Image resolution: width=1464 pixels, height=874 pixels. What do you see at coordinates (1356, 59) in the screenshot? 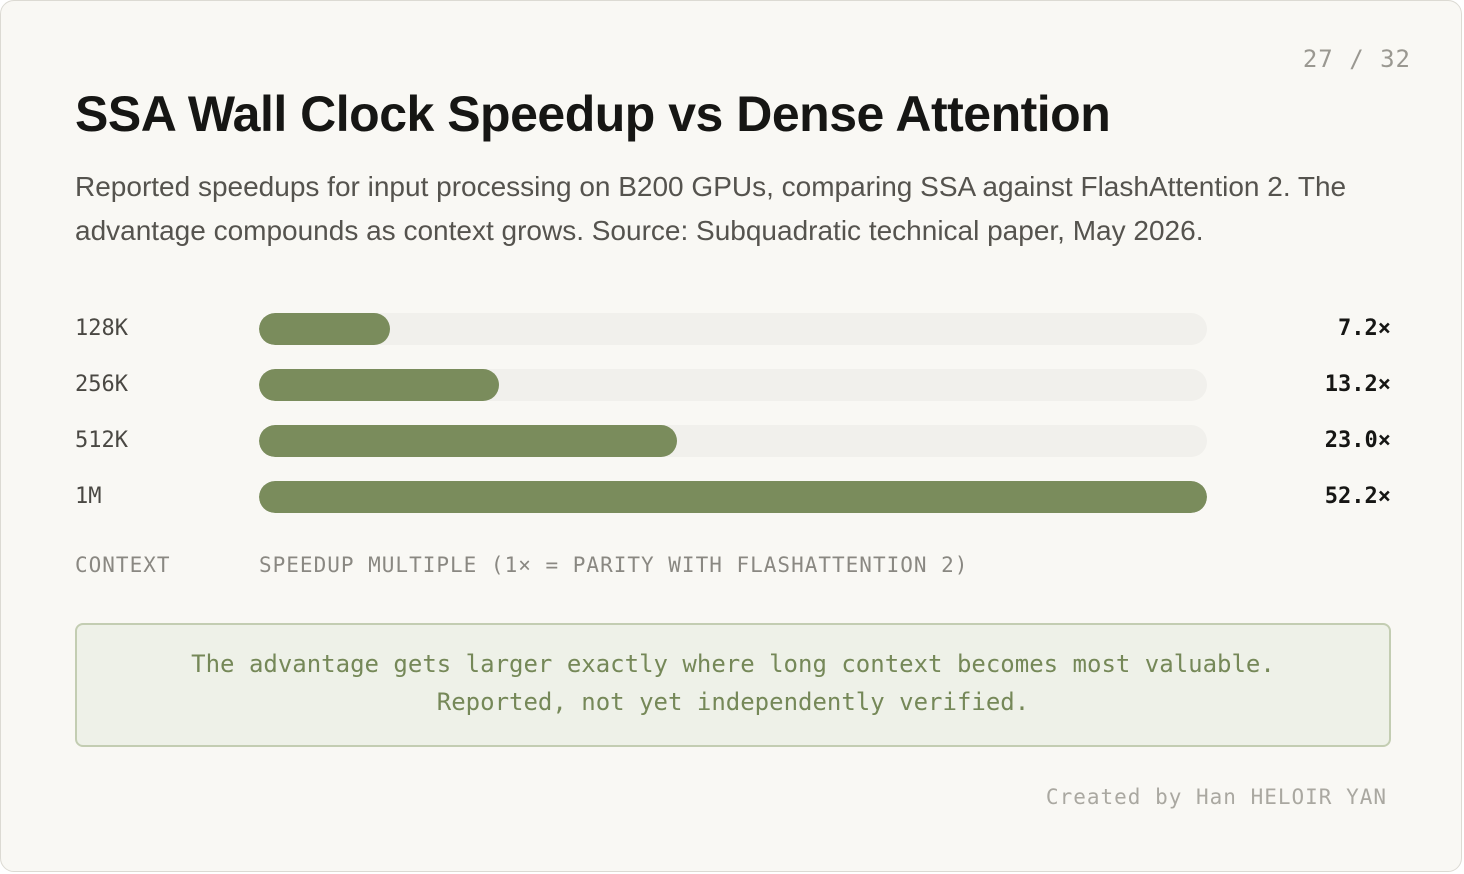
I see `page-number: 27 / 32` at bounding box center [1356, 59].